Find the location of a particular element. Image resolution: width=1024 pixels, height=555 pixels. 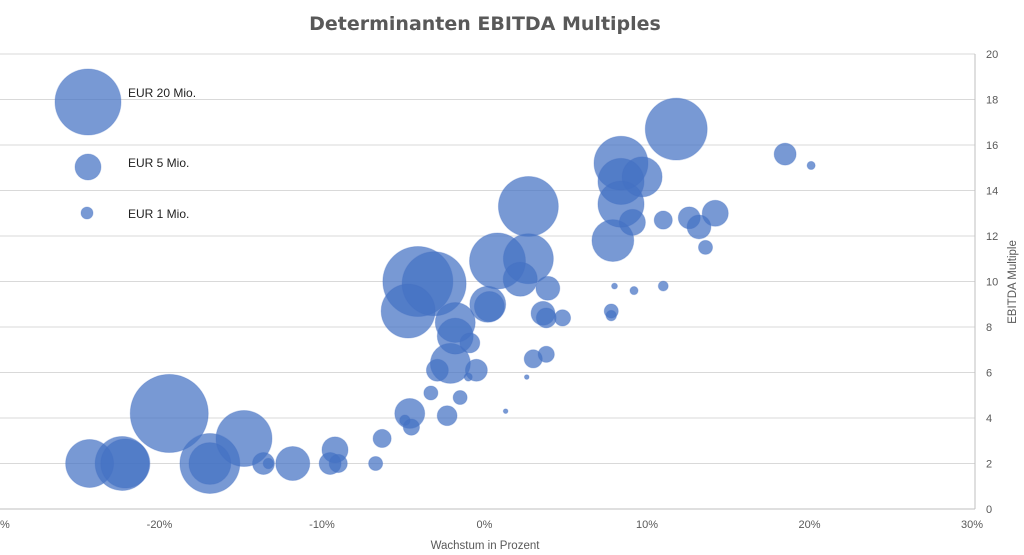

x-tick-label: % is located at coordinates (5, 525).